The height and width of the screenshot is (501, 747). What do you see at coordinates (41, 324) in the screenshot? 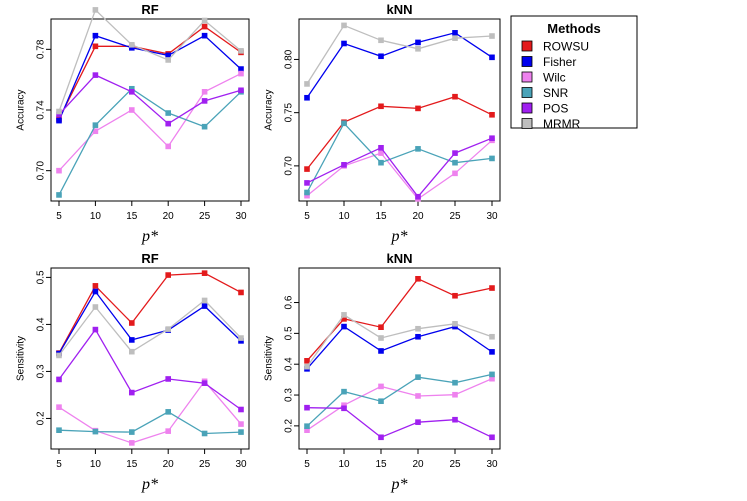
I see `y-tick-label: 0.4` at bounding box center [41, 324].